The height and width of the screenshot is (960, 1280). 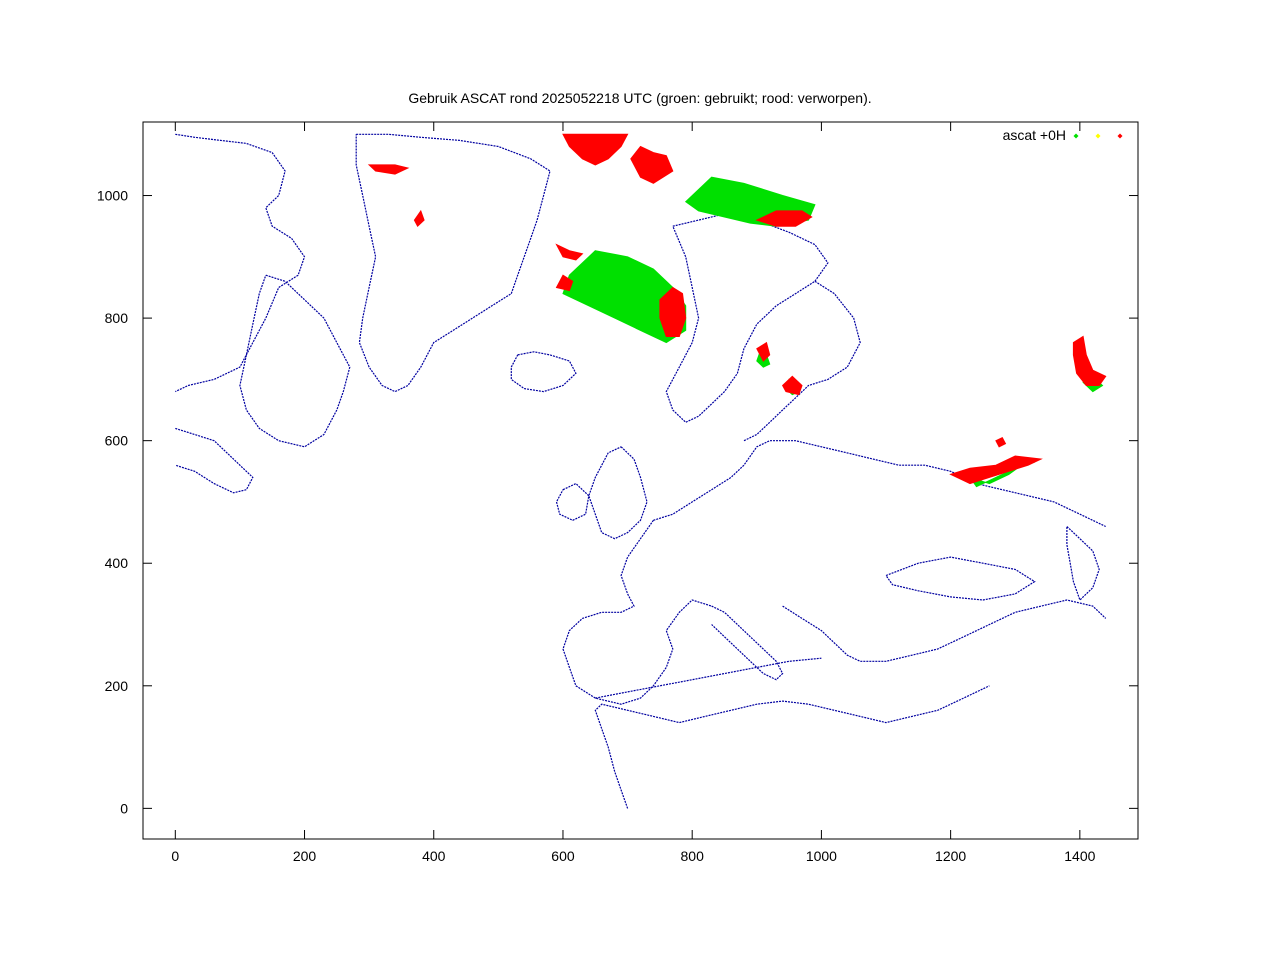 I want to click on coastline-italy, so click(x=747, y=643).